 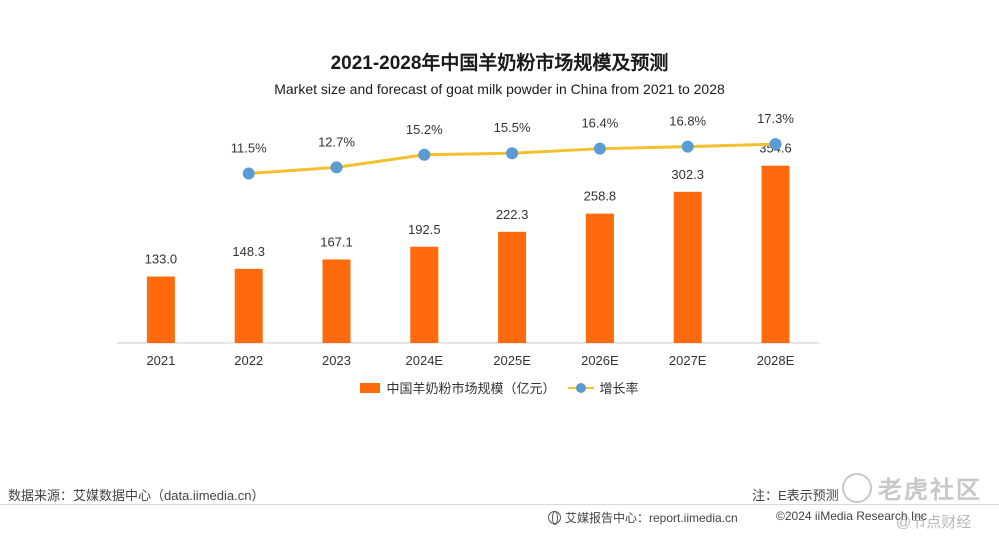 I want to click on x-tick-label-2027E: 2027E, so click(x=688, y=360).